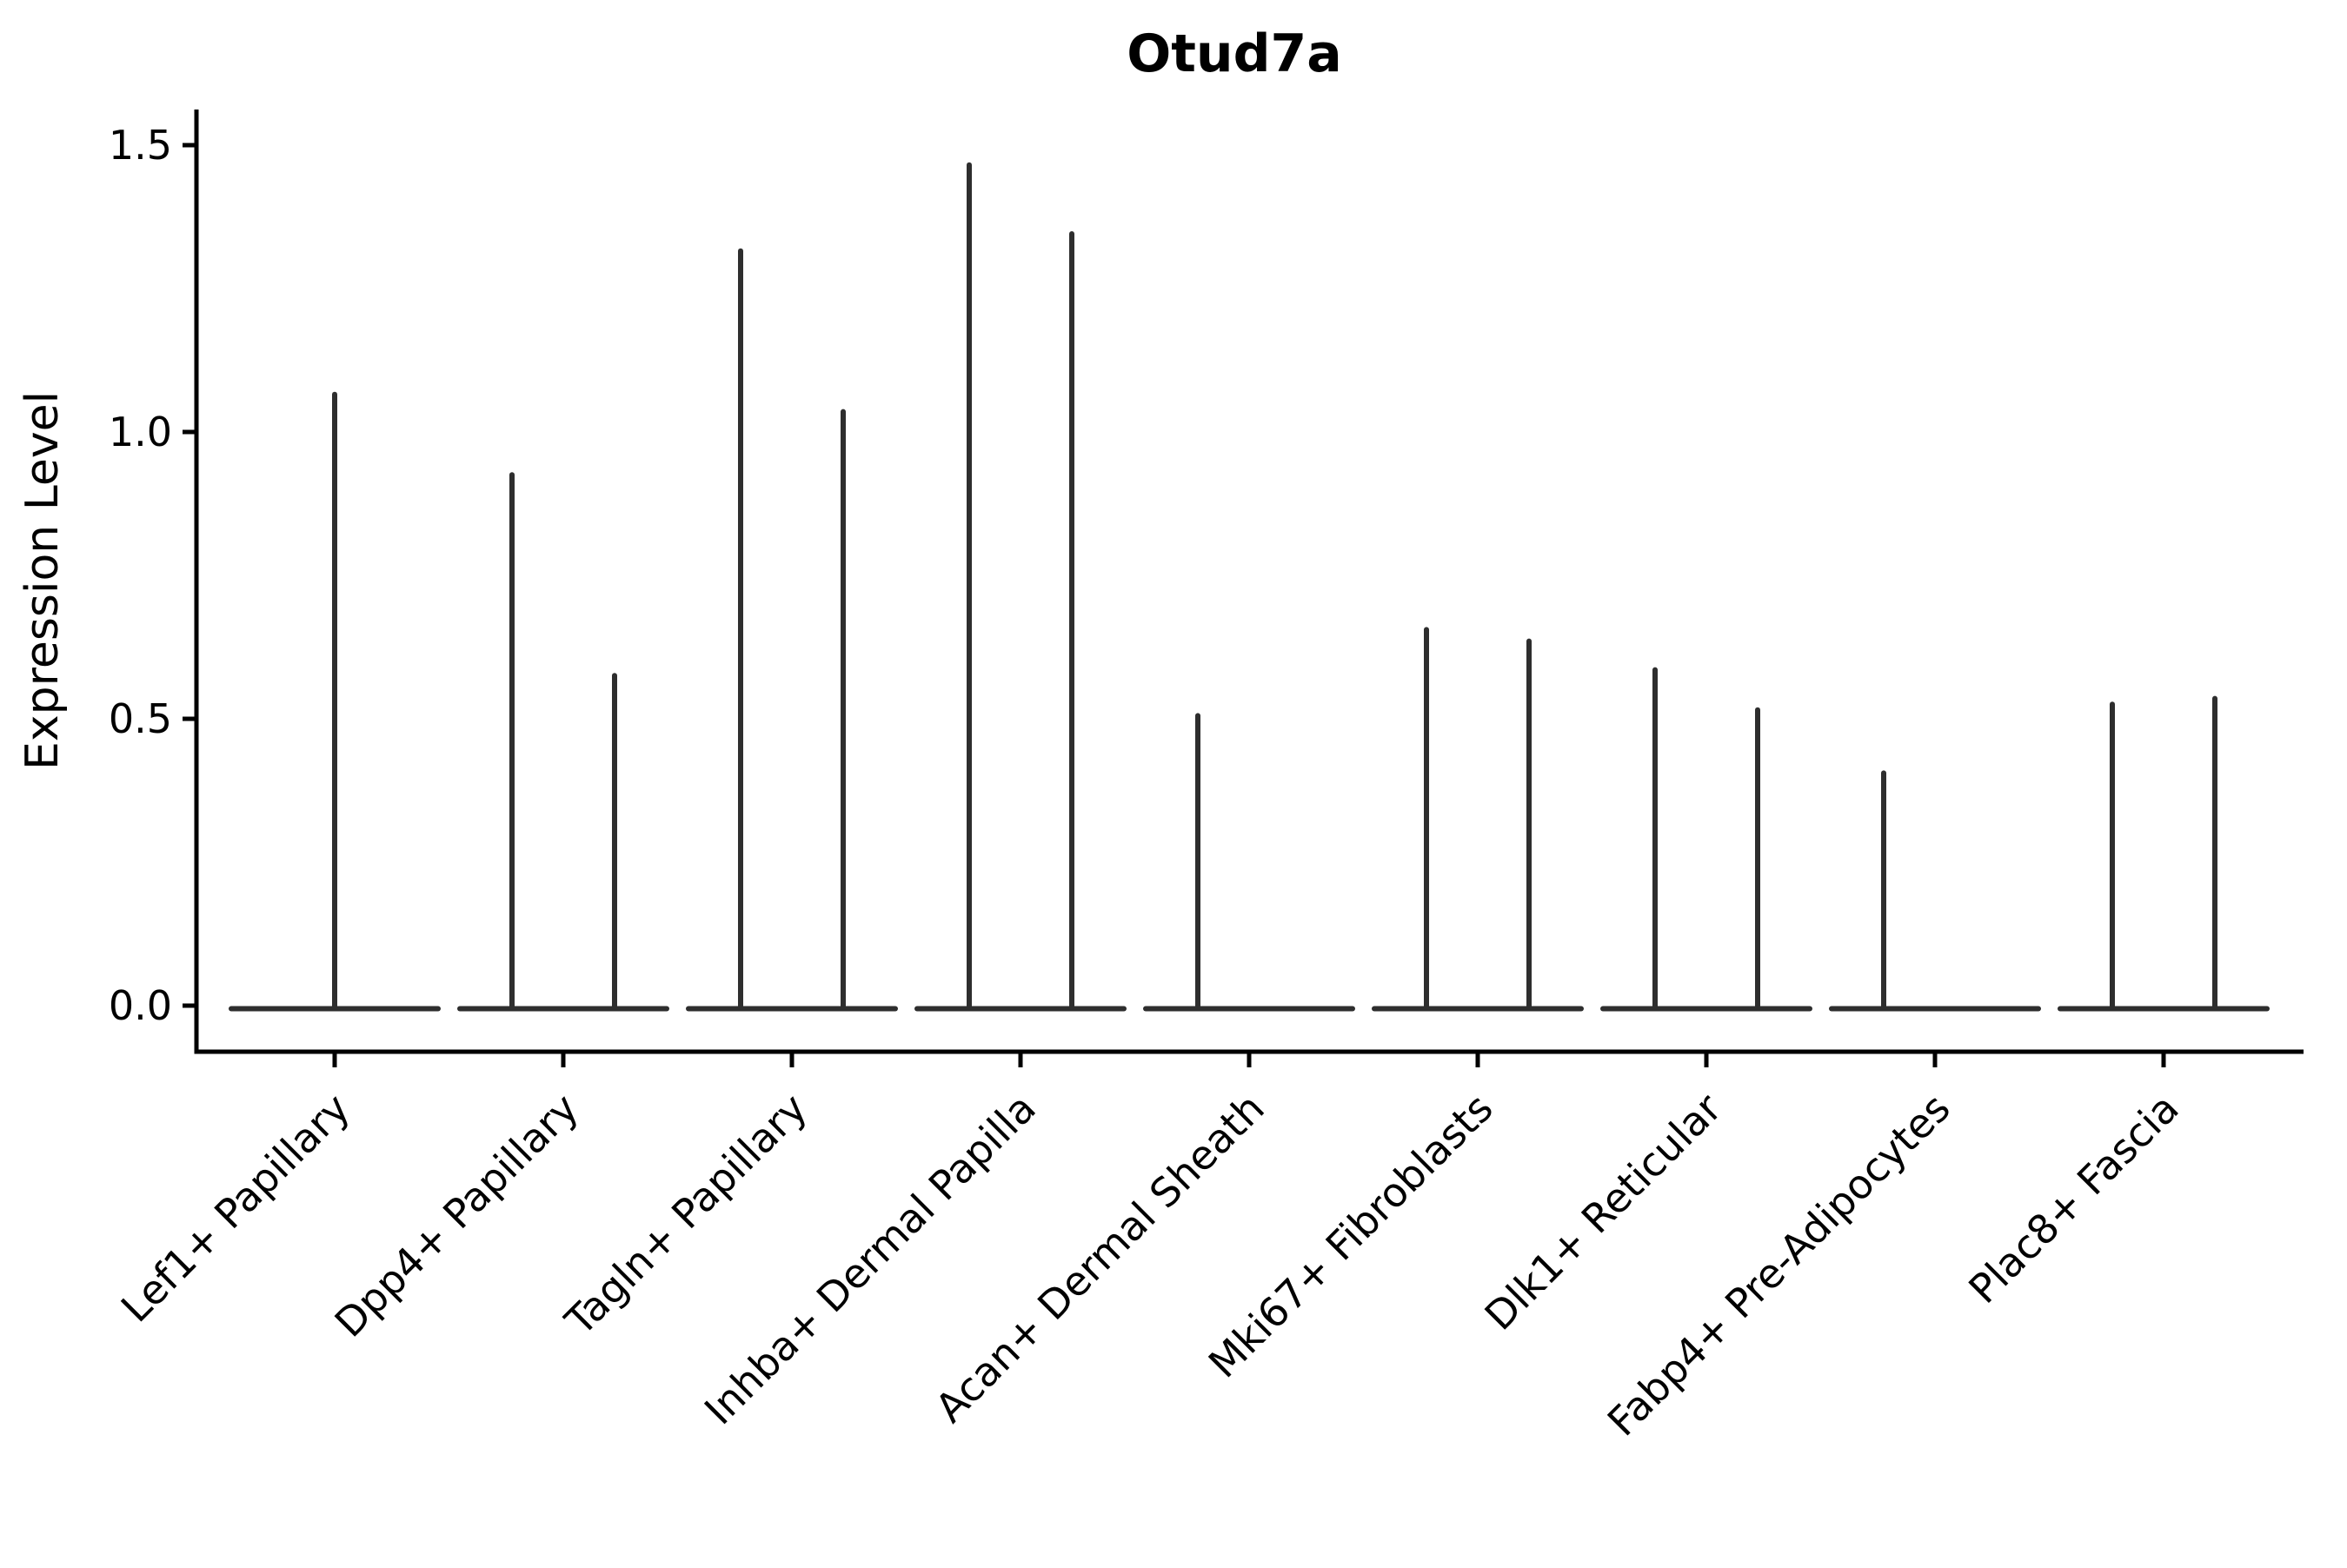  I want to click on chart-title: Otud7a, so click(1234, 53).